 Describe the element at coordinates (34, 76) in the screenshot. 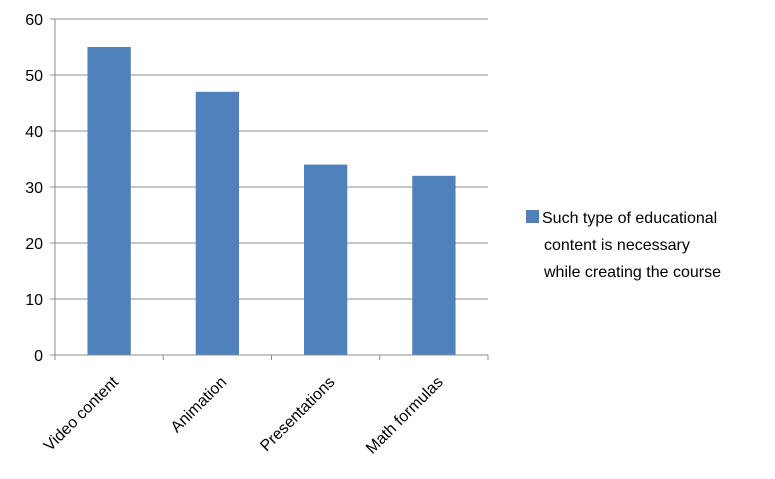

I see `y-tick-label: 50` at that location.